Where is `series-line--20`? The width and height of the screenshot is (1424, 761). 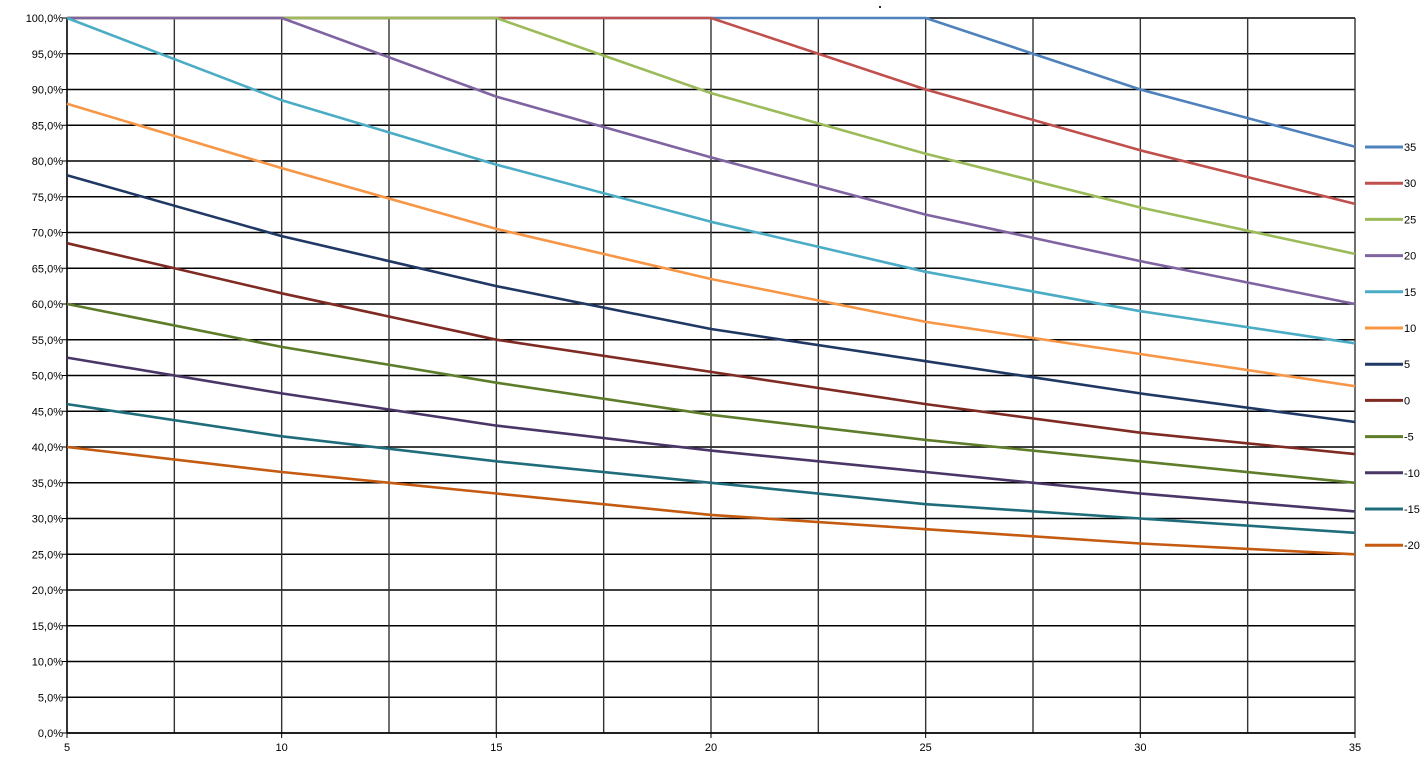
series-line--20 is located at coordinates (711, 500).